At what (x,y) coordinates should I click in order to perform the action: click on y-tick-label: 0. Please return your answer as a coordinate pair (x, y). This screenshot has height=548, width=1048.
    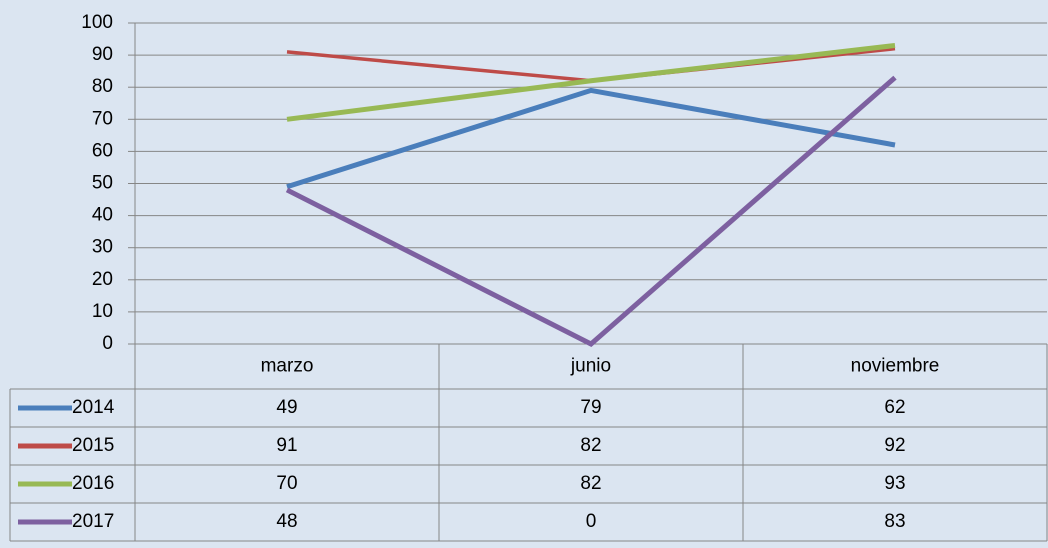
    Looking at the image, I should click on (107, 343).